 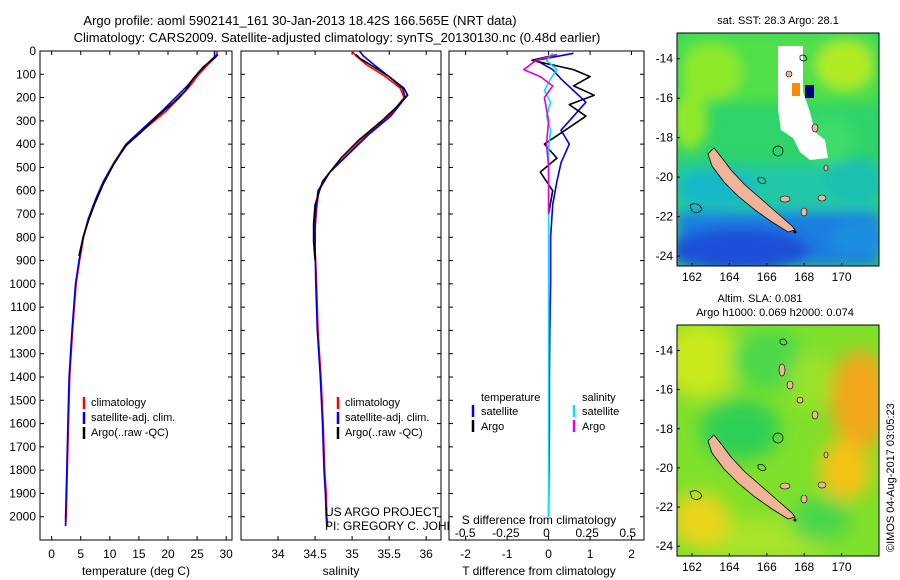 I want to click on salinity-xlabel: salinity, so click(x=341, y=571).